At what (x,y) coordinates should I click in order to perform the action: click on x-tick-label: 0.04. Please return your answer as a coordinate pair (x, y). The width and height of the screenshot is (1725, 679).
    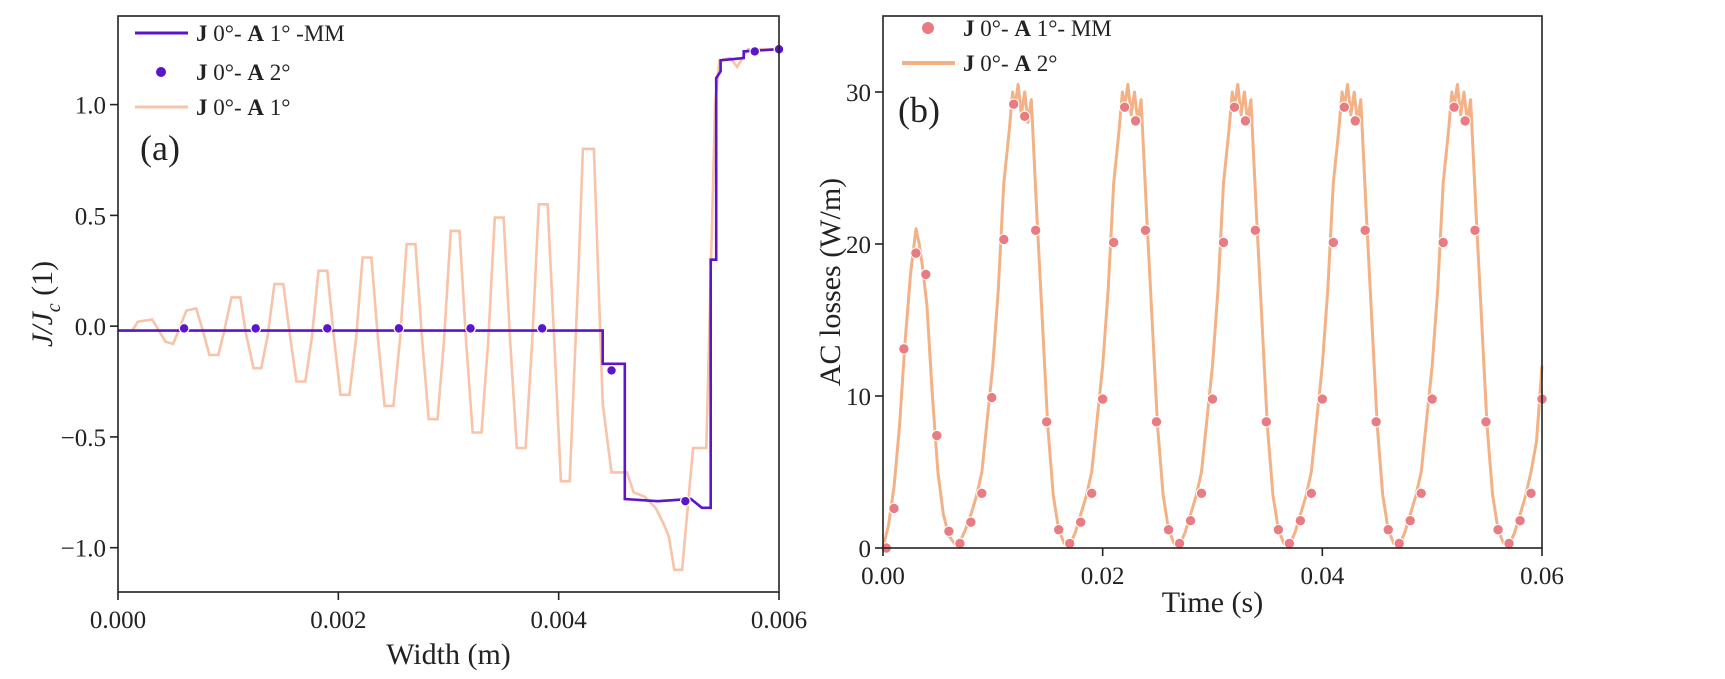
    Looking at the image, I should click on (1322, 576).